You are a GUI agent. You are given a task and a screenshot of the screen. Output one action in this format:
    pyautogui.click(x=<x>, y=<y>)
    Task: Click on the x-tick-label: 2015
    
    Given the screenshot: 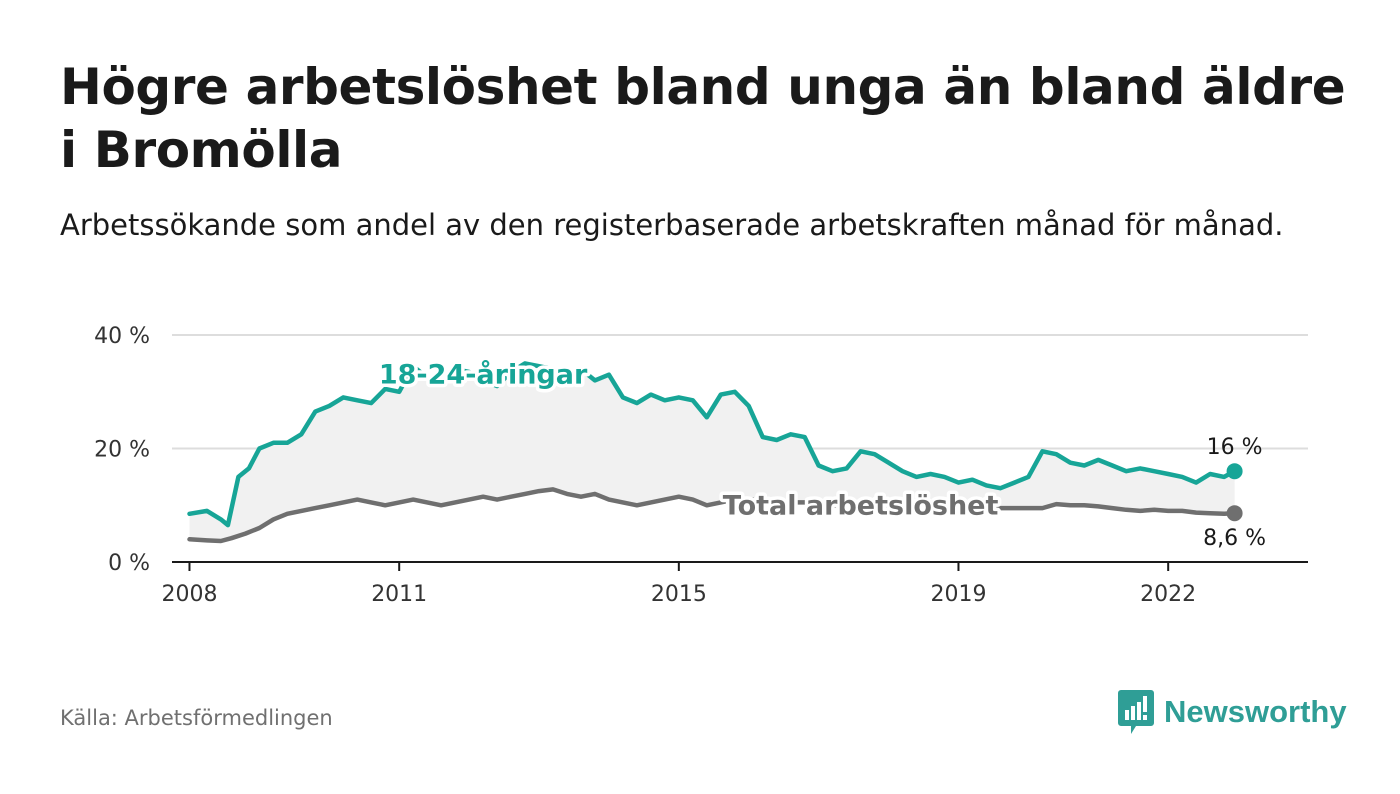 What is the action you would take?
    pyautogui.click(x=679, y=594)
    